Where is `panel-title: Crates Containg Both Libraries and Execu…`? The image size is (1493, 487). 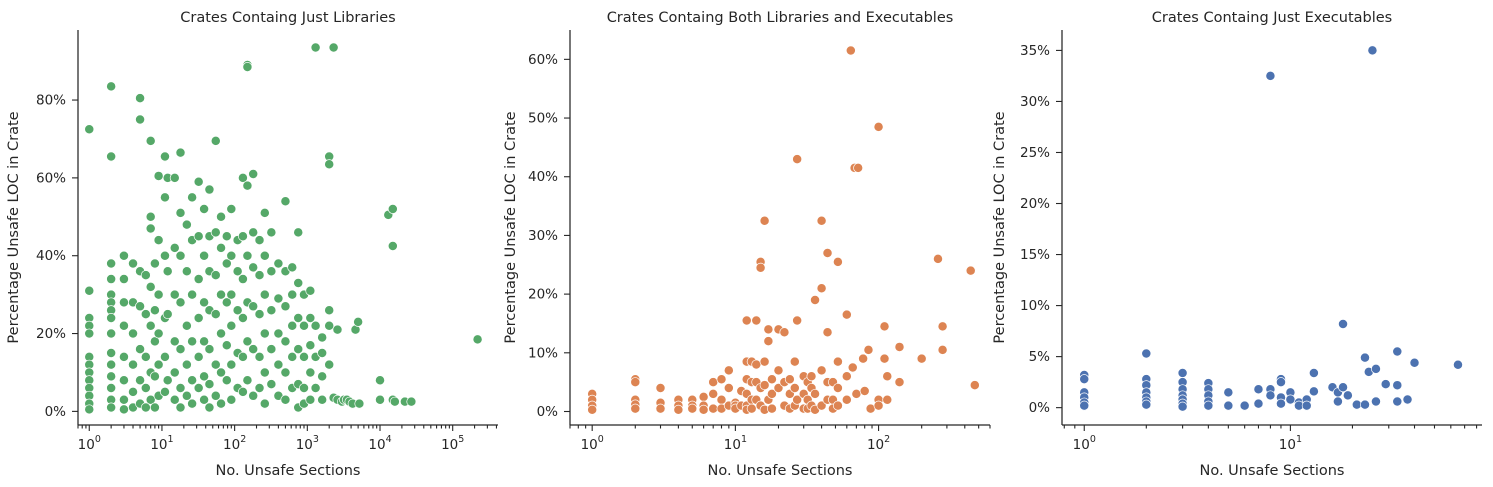 panel-title: Crates Containg Both Libraries and Execu… is located at coordinates (780, 18).